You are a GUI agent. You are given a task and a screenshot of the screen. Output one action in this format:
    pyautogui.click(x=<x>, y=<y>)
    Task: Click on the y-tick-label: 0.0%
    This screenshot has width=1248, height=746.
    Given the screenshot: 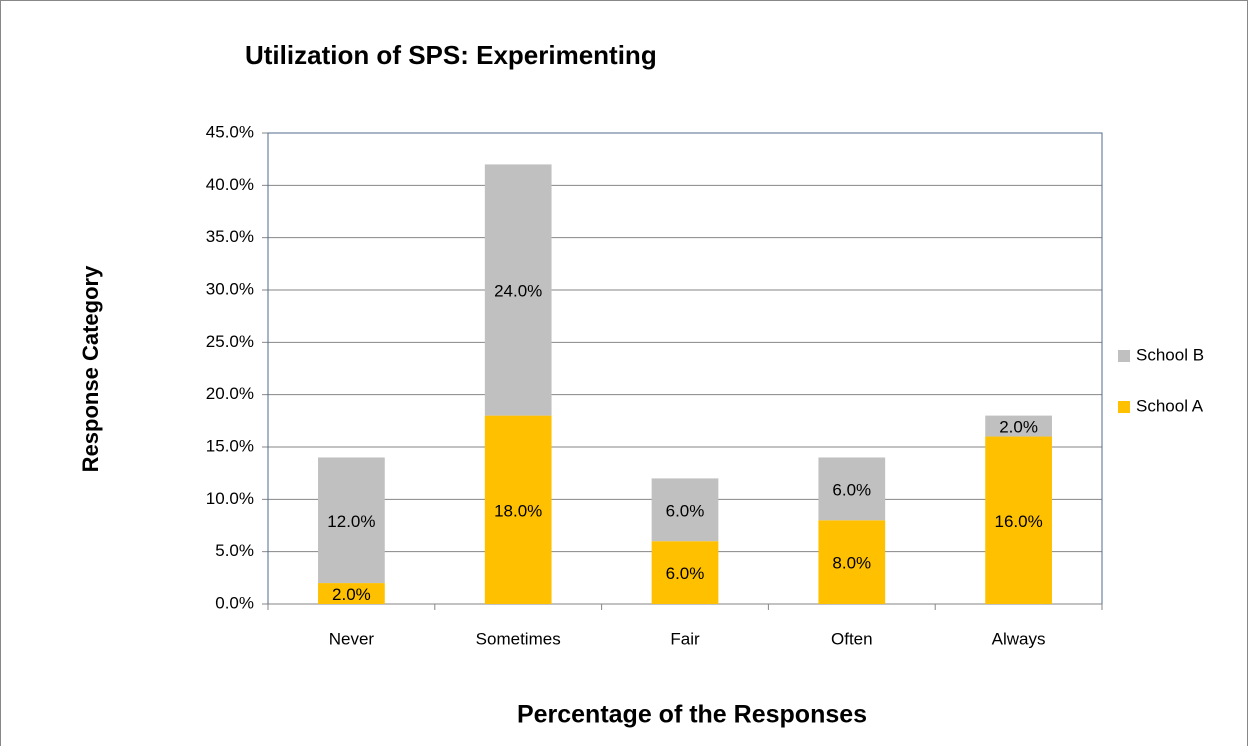 What is the action you would take?
    pyautogui.click(x=234, y=602)
    